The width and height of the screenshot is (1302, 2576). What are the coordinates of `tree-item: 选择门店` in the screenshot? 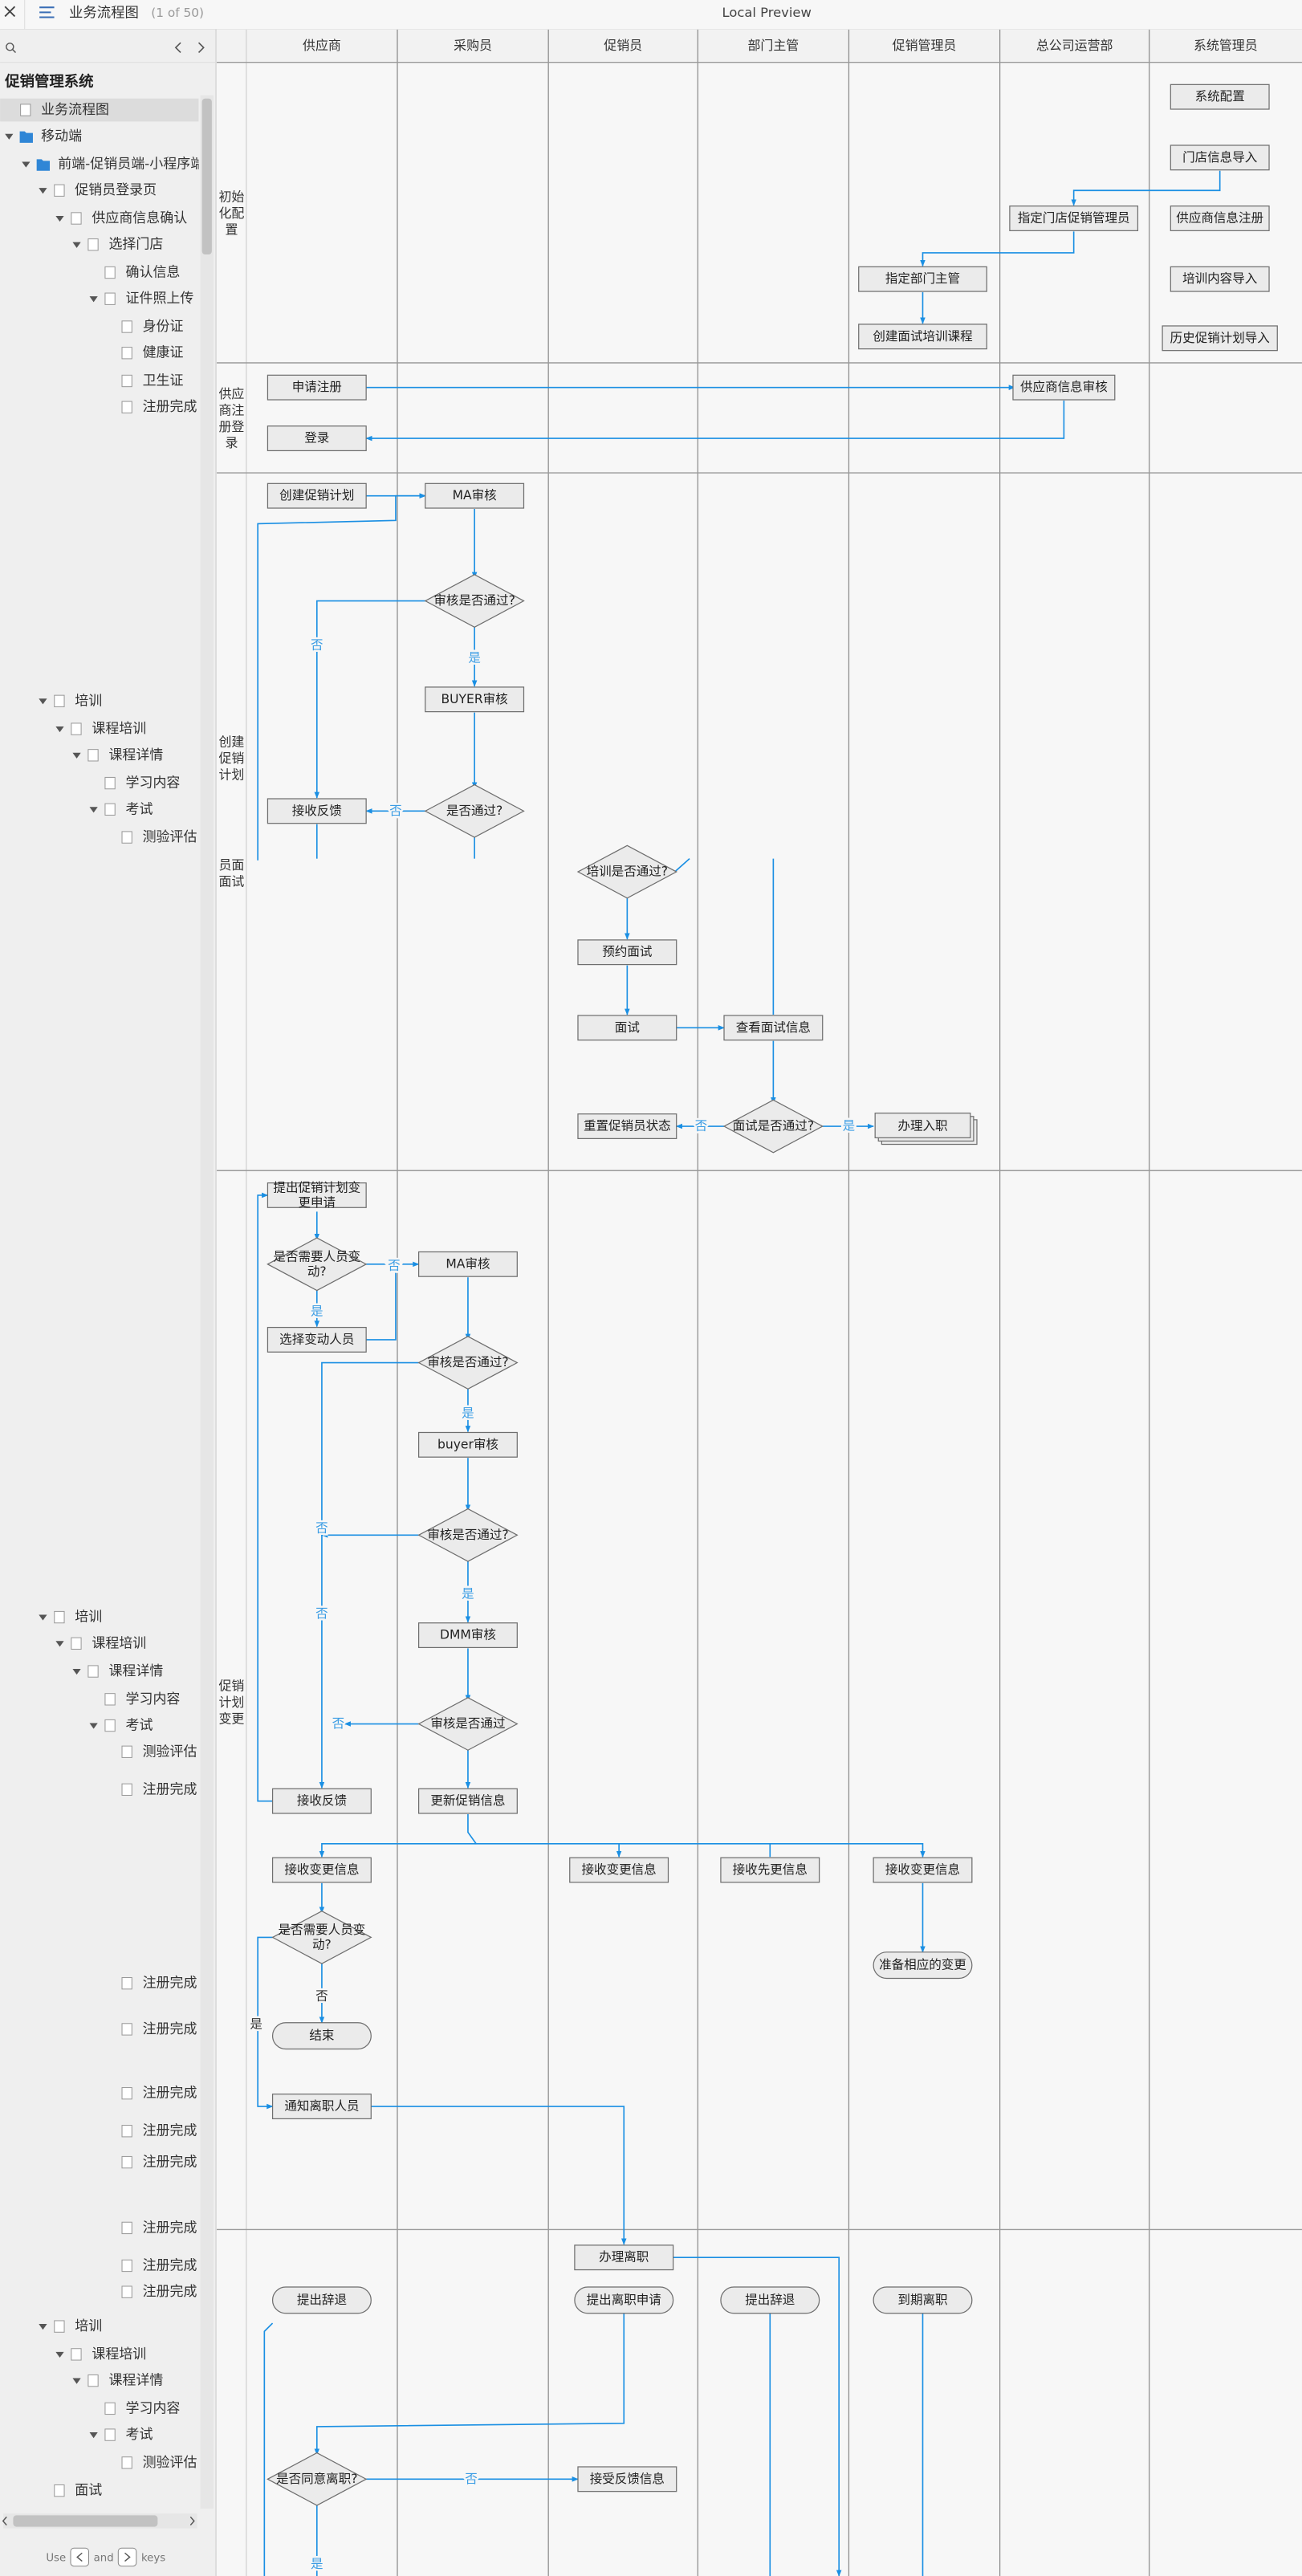 It's located at (135, 245).